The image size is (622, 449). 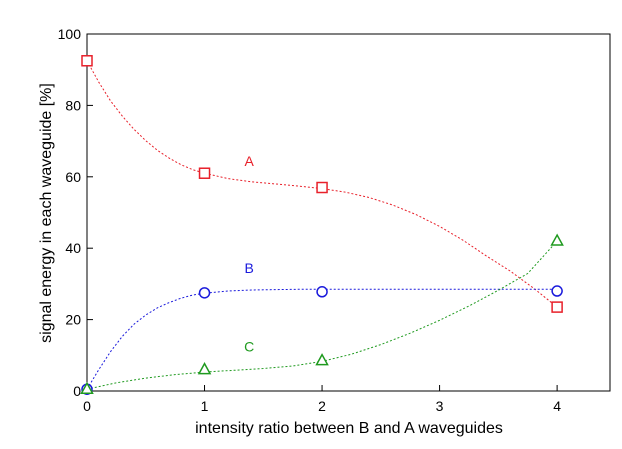 I want to click on x-tick-label: 1, so click(x=205, y=406).